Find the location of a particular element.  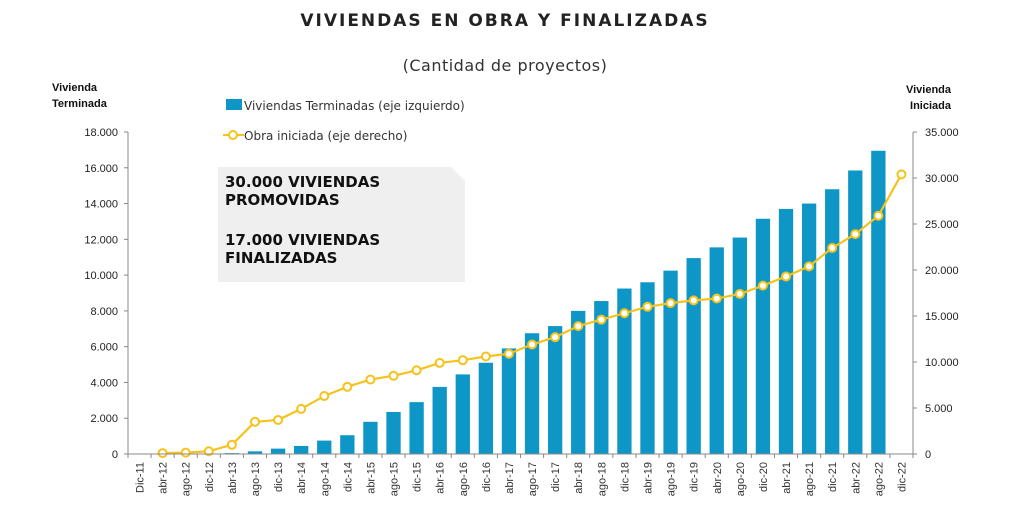

x-axis-tick-label: dic-12 is located at coordinates (210, 477).